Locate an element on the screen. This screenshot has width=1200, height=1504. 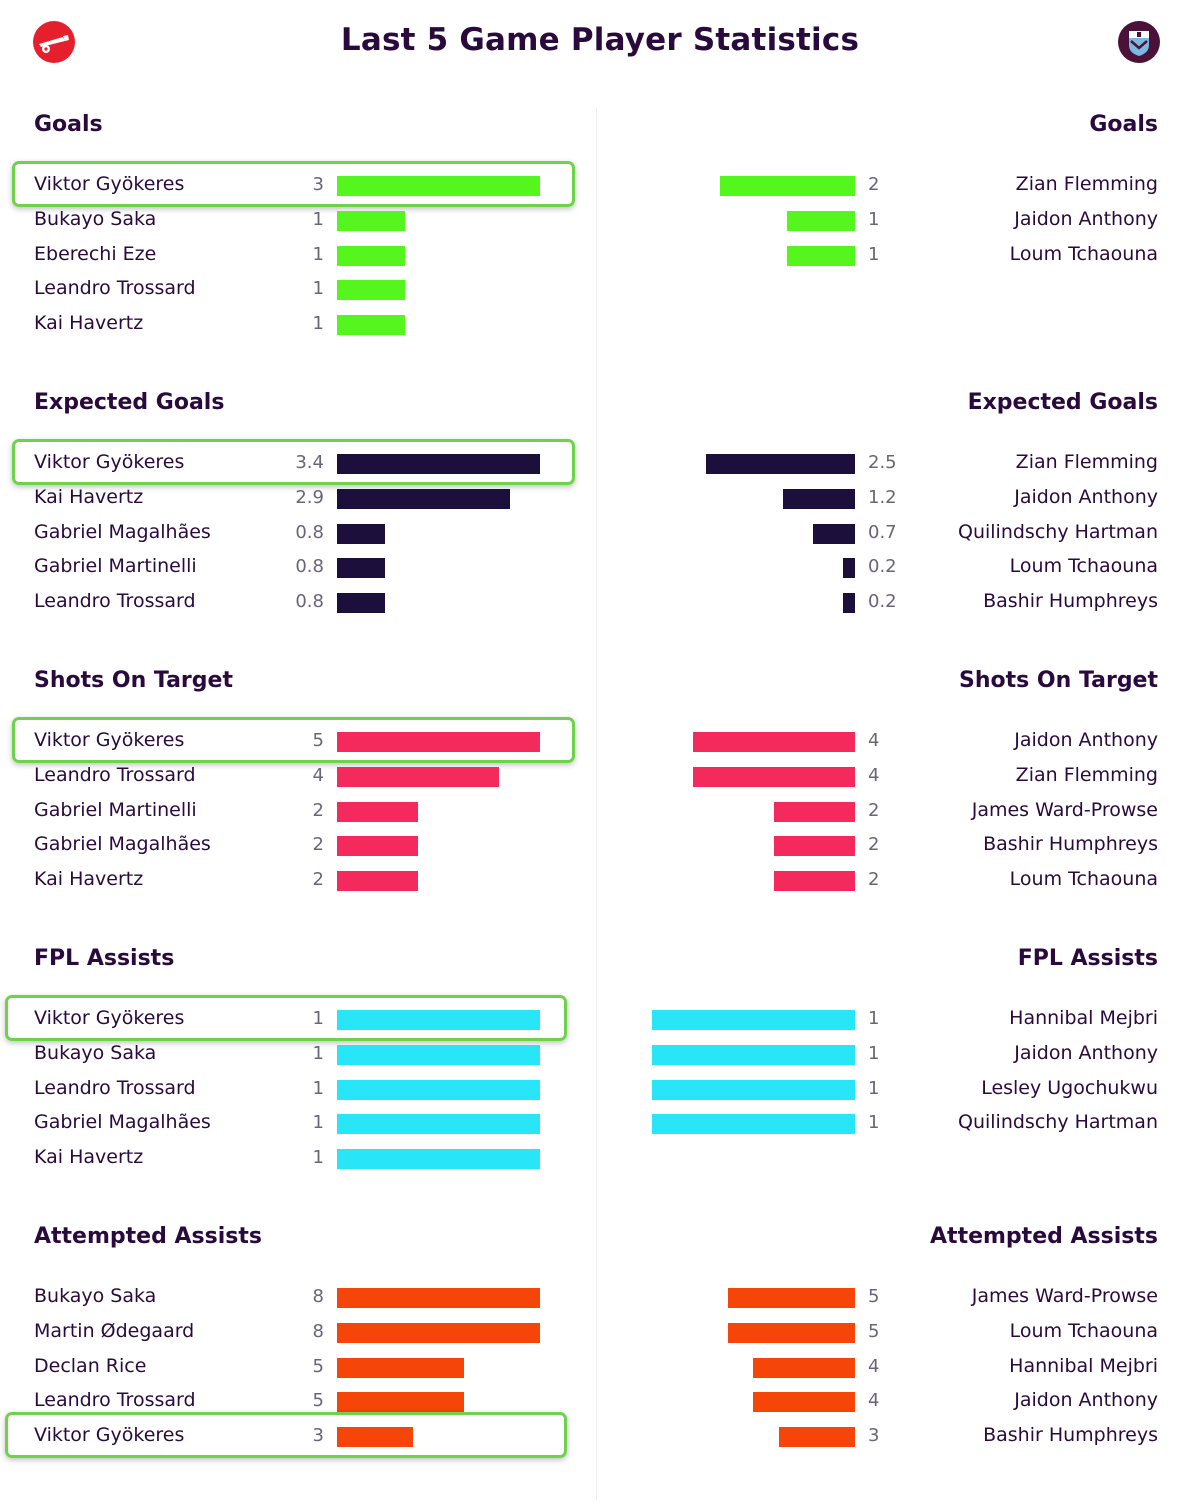
left-section-title: Goals is located at coordinates (68, 124).